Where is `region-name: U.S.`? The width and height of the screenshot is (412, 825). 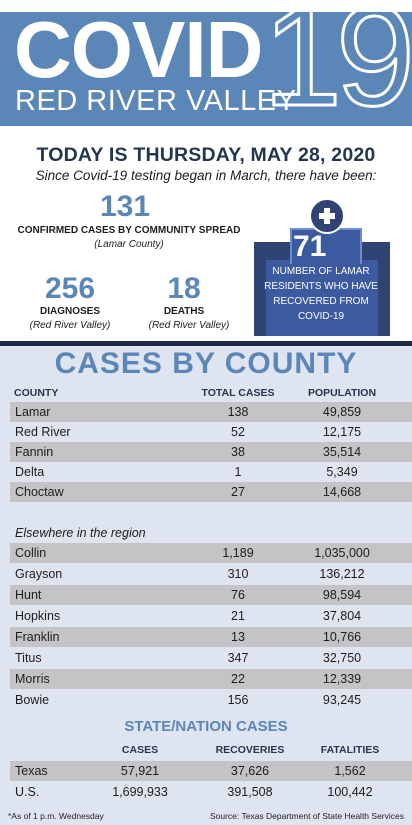
region-name: U.S. is located at coordinates (27, 792).